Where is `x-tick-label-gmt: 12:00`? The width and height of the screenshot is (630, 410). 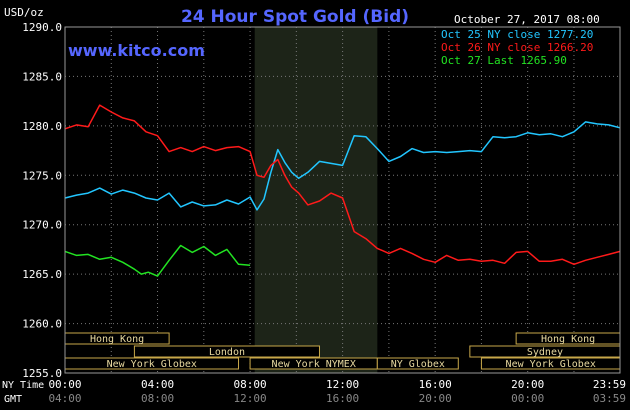
x-tick-label-gmt: 12:00 is located at coordinates (250, 398).